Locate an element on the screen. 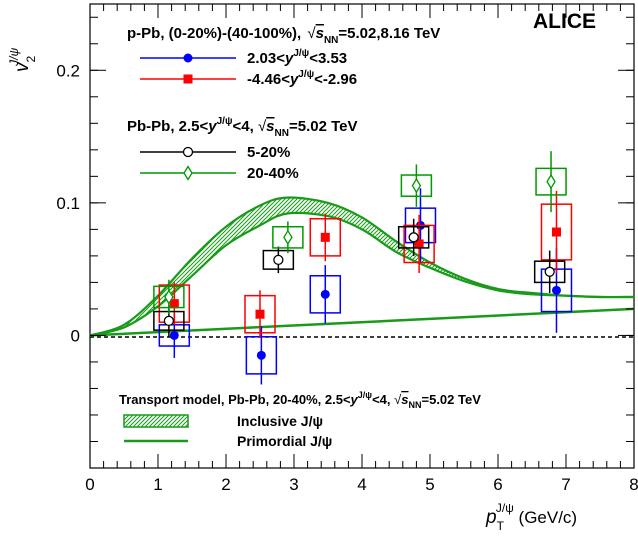 This screenshot has width=638, height=545. x-tick-label: 2 is located at coordinates (225, 484).